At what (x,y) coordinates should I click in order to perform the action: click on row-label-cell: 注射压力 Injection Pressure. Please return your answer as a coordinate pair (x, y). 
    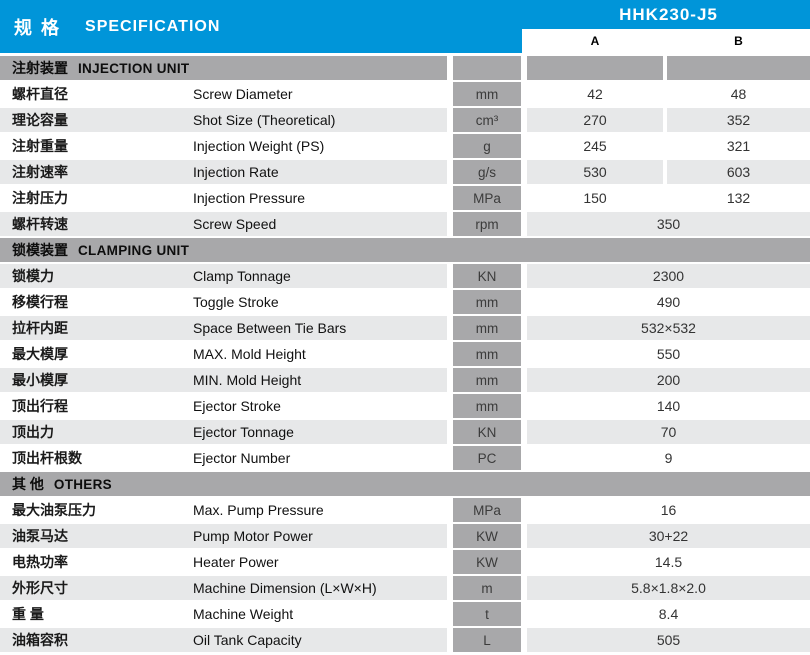
    Looking at the image, I should click on (223, 198).